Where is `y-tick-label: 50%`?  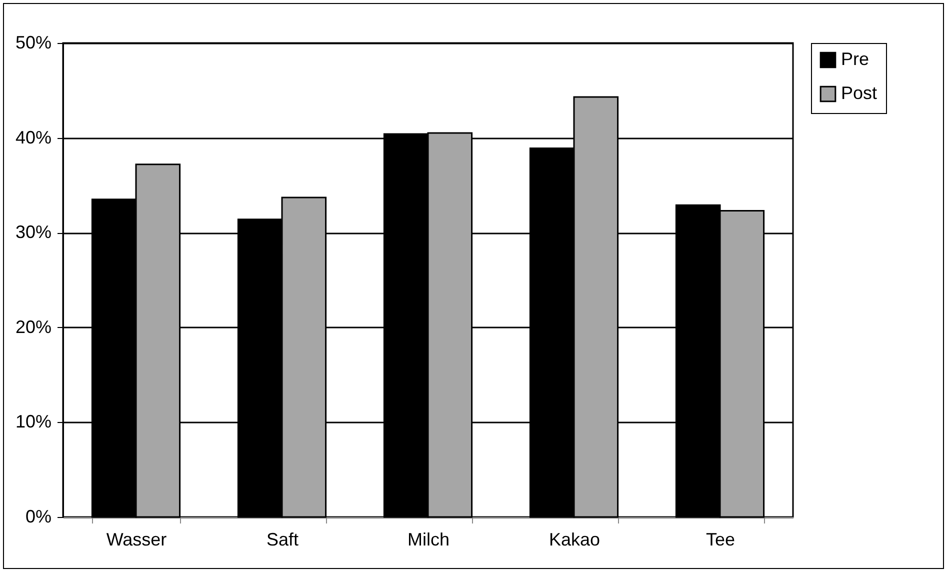 y-tick-label: 50% is located at coordinates (33, 42).